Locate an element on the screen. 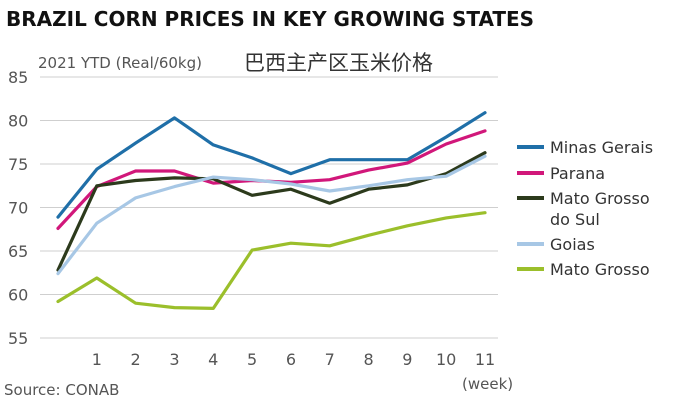 The width and height of the screenshot is (677, 400). legend-label-mato-grosso-do-sul: Mato Grosso do Sul is located at coordinates (600, 209).